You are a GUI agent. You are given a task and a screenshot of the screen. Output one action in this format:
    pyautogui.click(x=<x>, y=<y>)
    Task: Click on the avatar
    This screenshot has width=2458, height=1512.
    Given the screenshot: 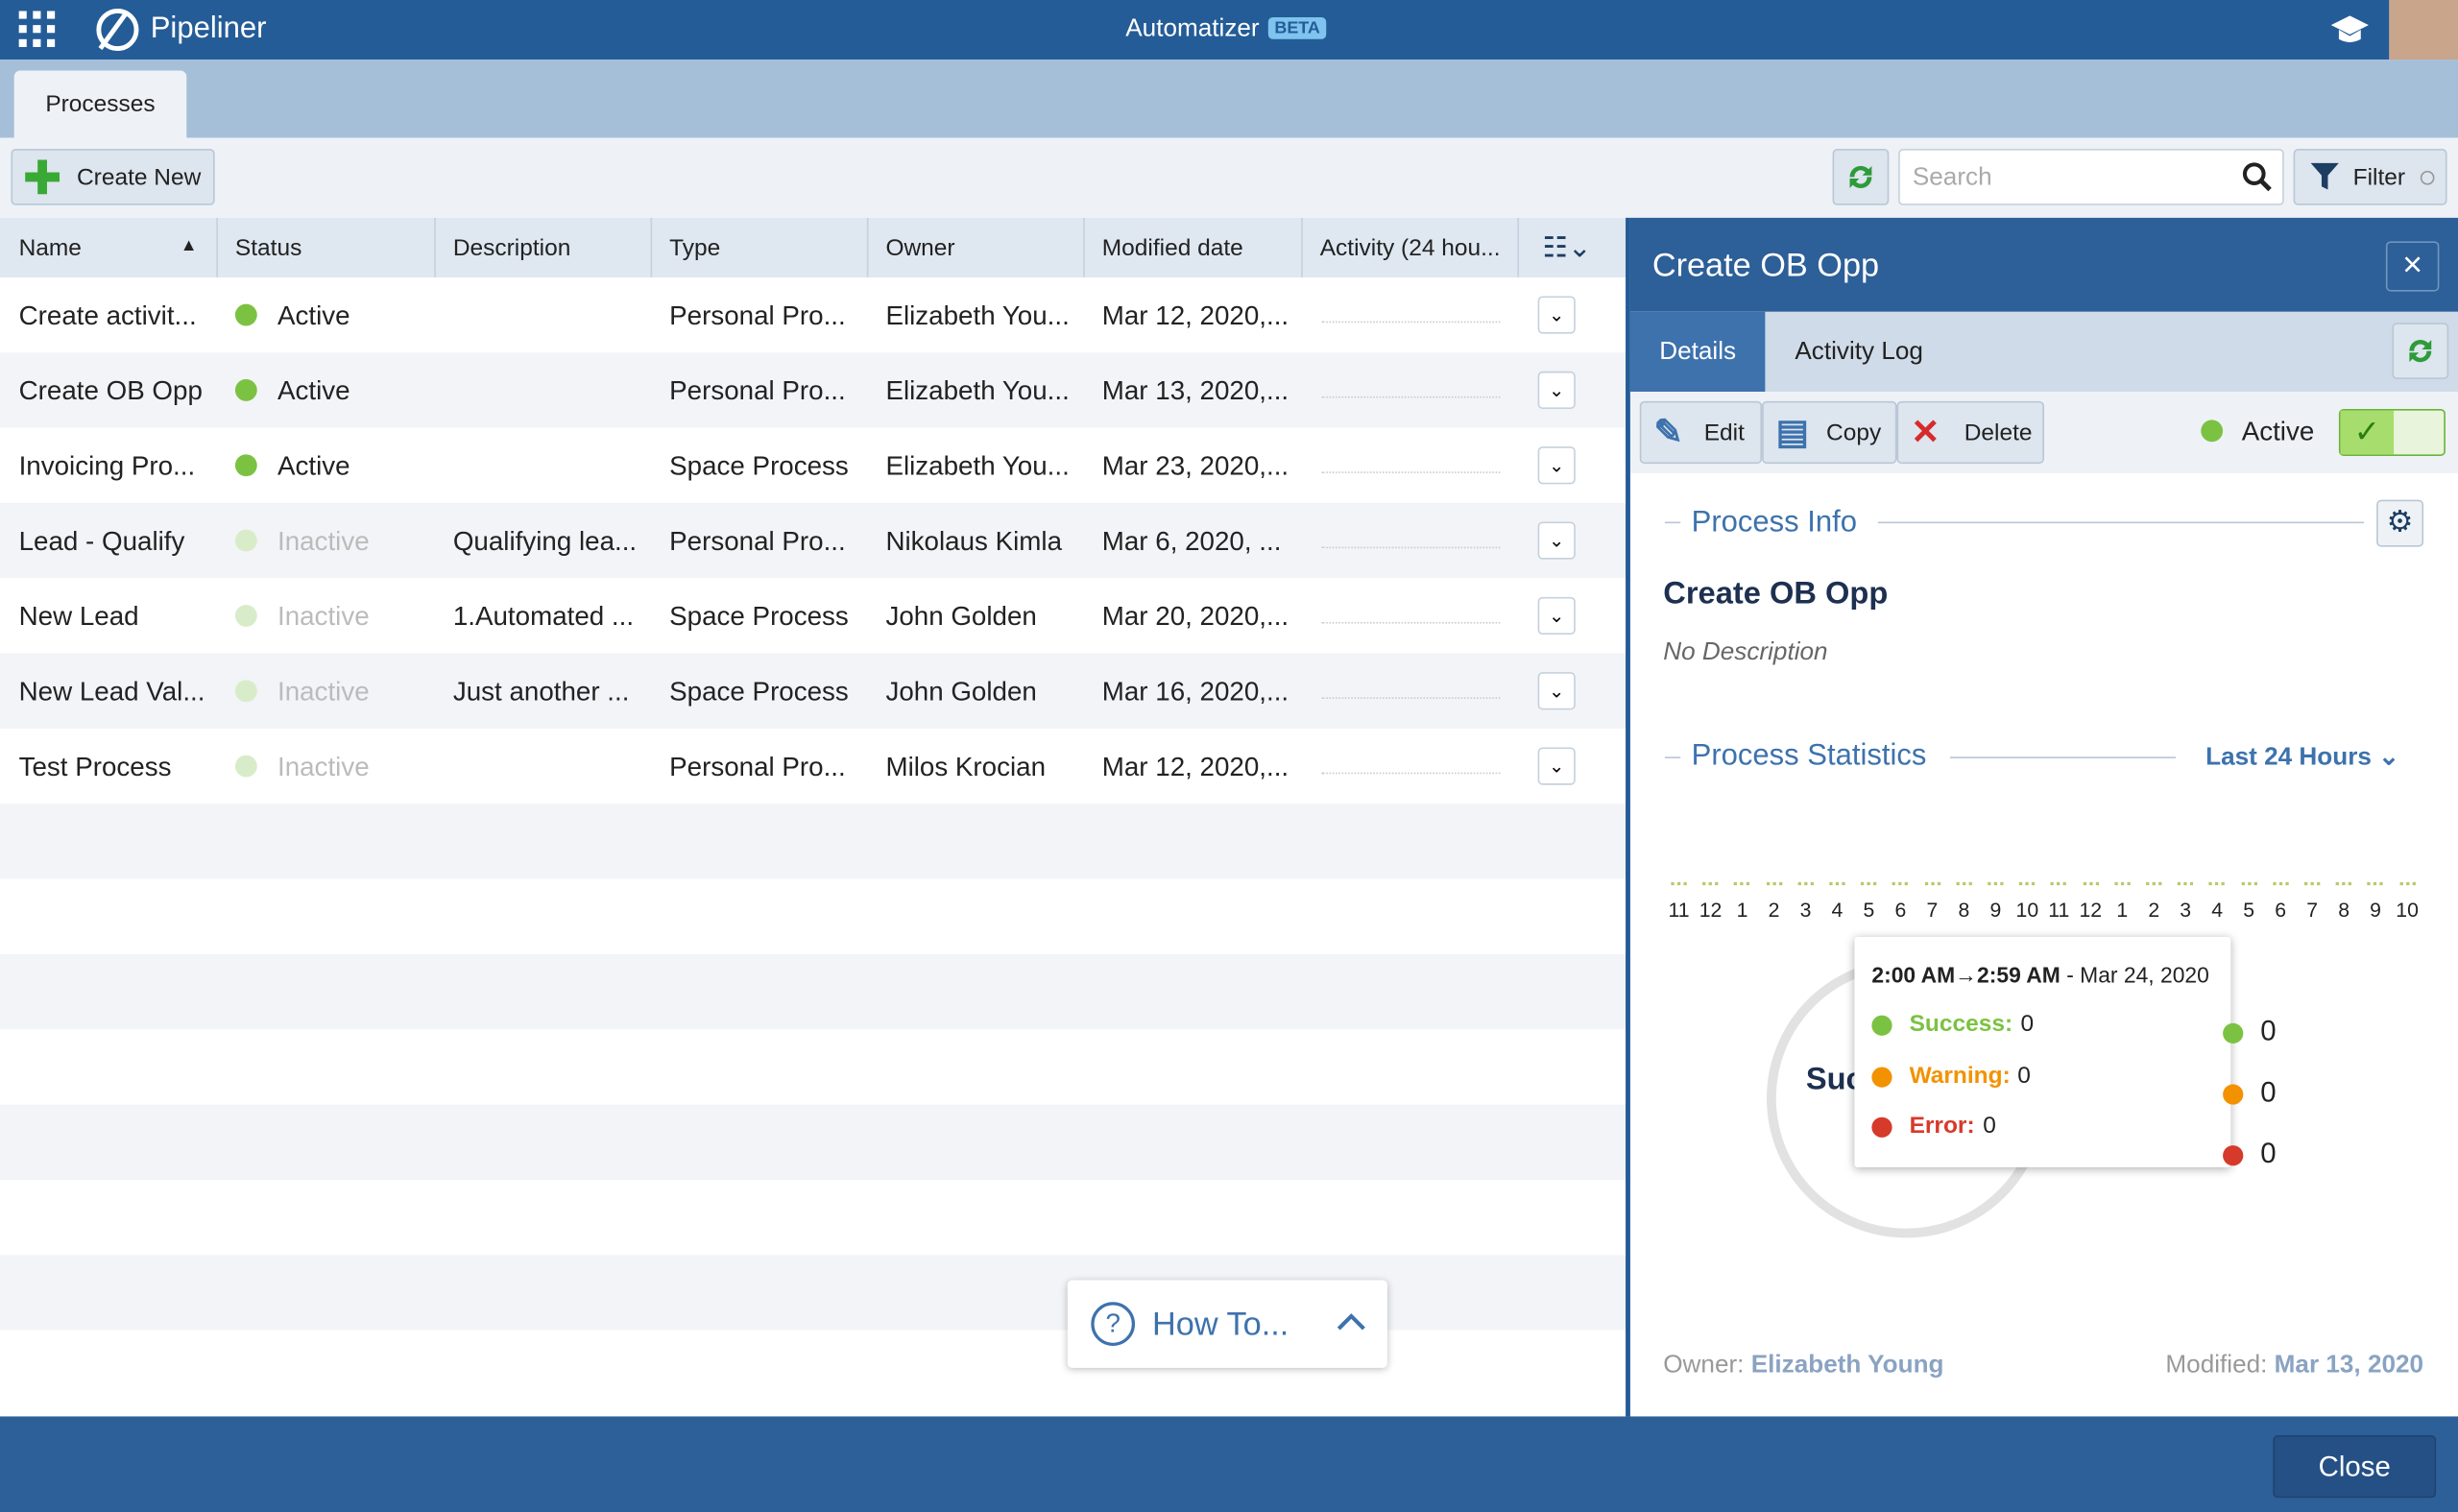 What is the action you would take?
    pyautogui.click(x=2424, y=30)
    